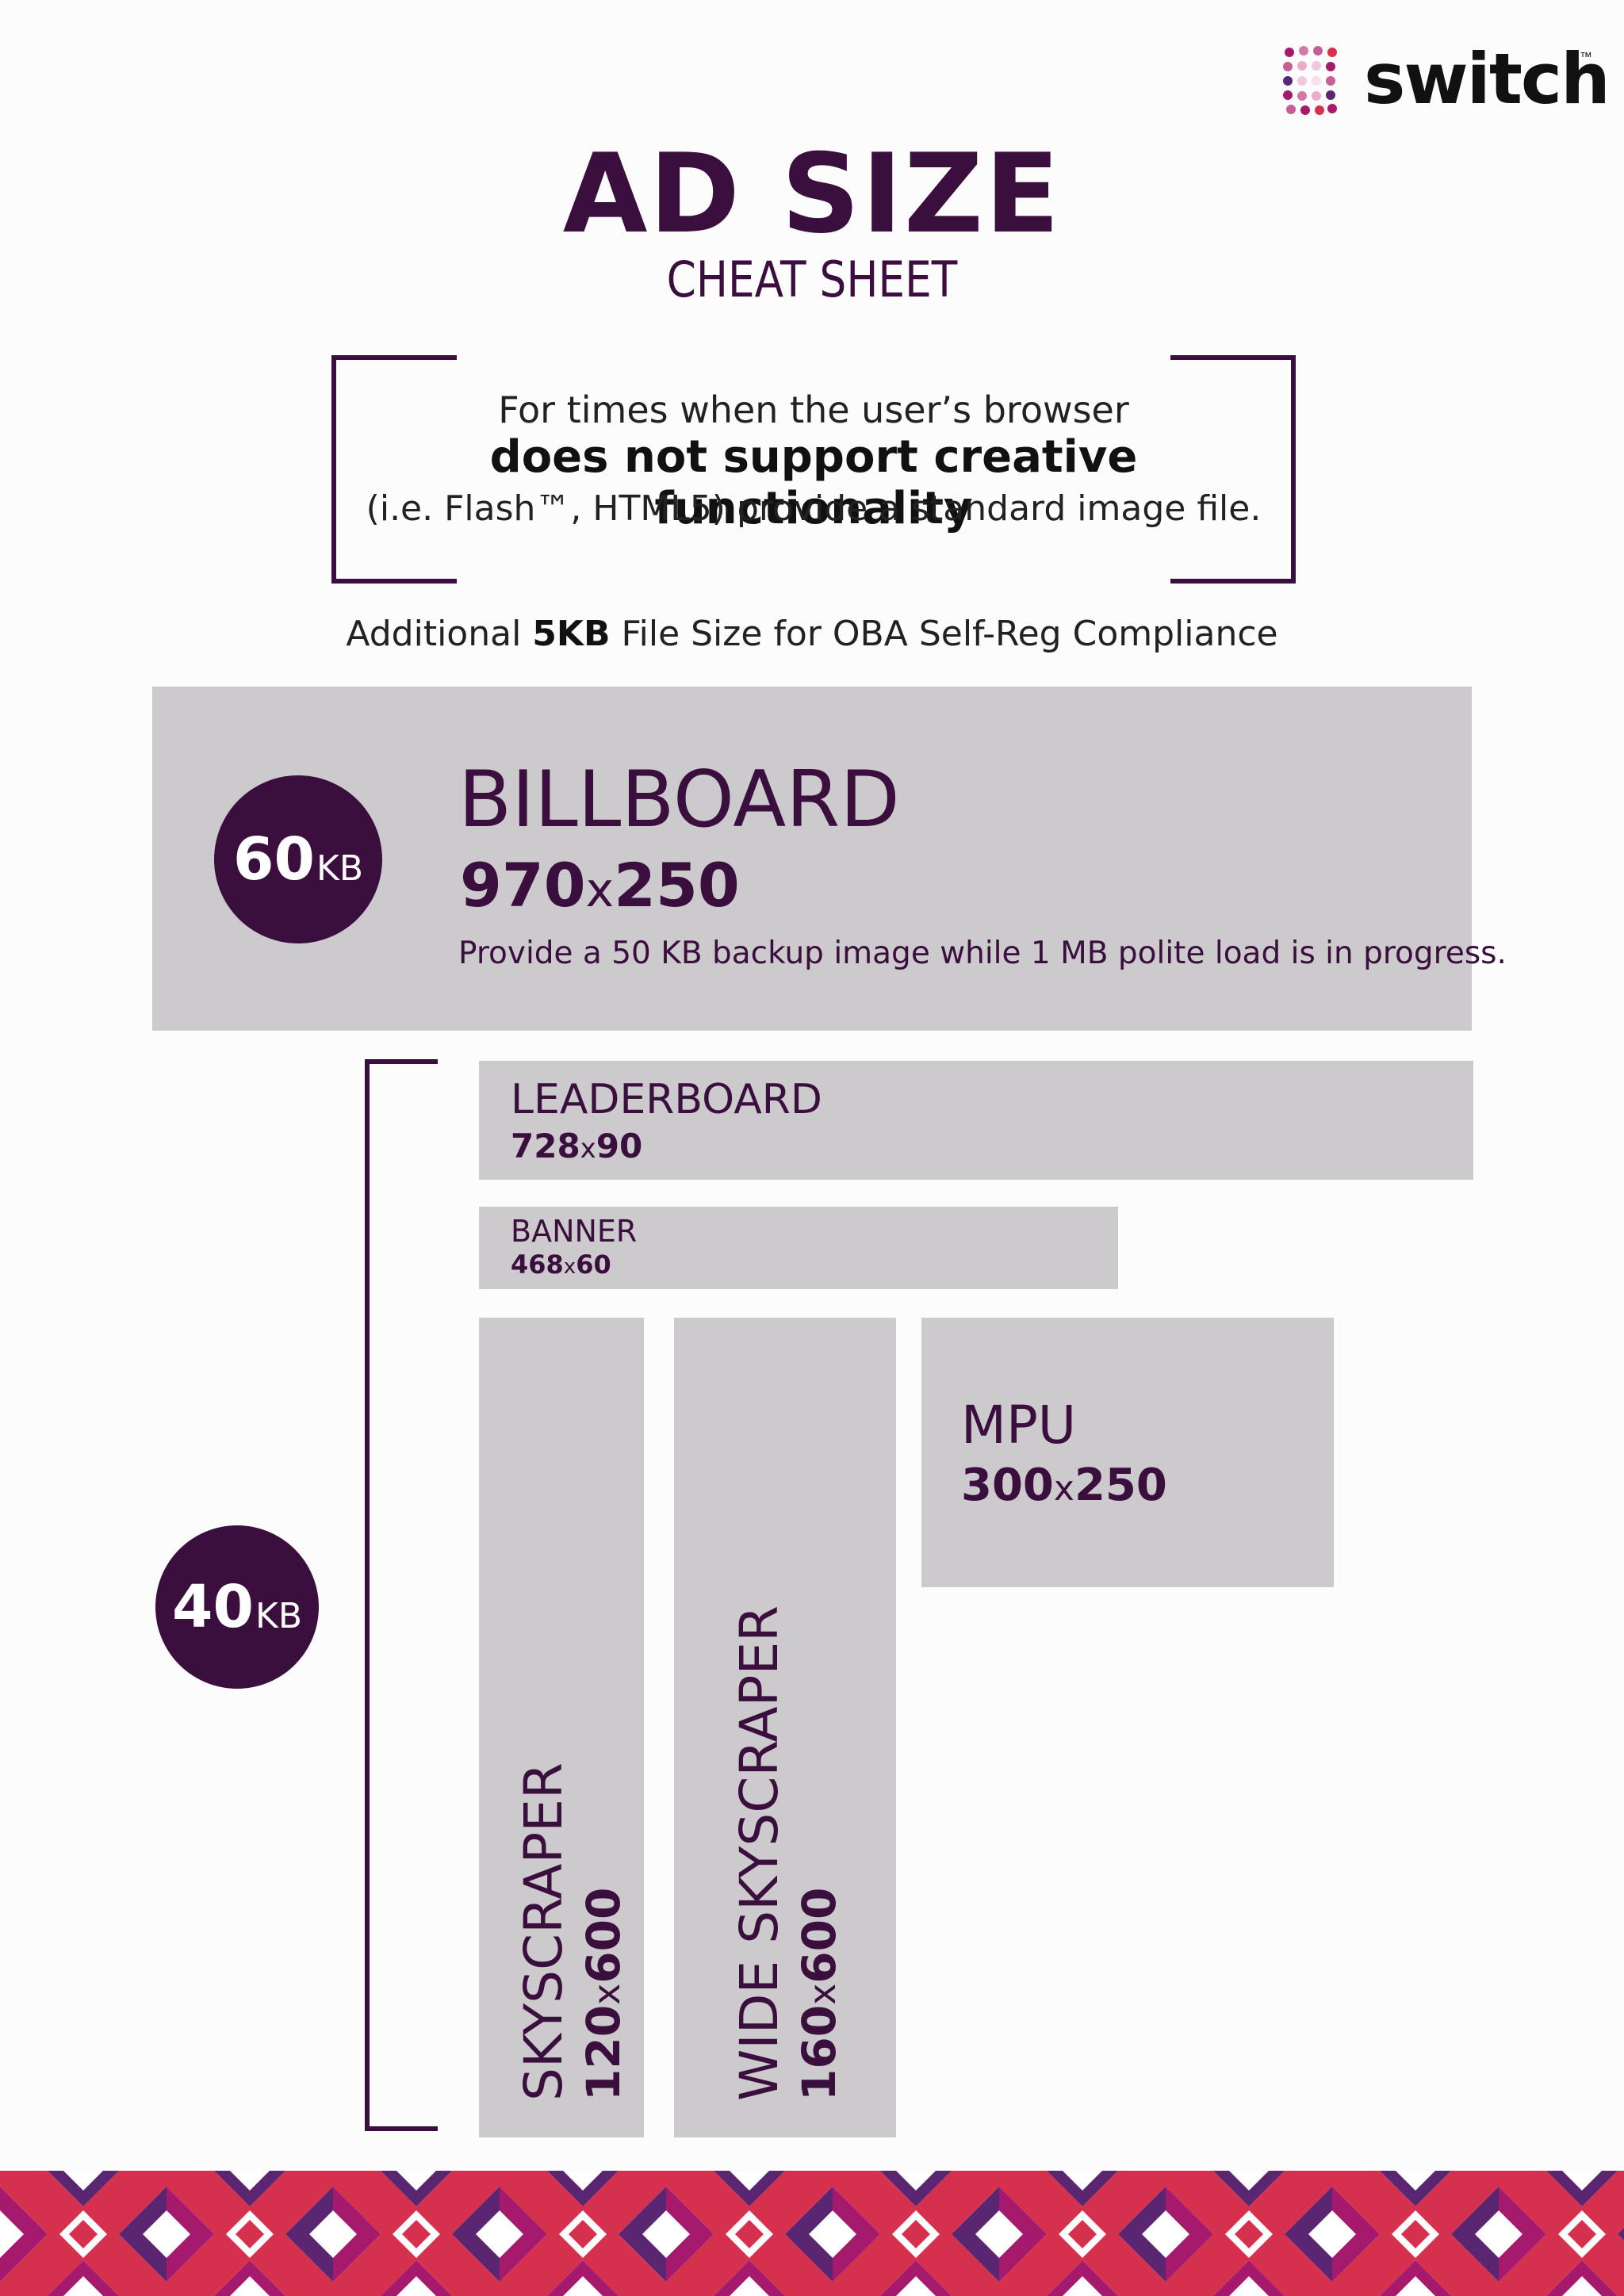 The width and height of the screenshot is (1624, 2296). Describe the element at coordinates (561, 1727) in the screenshot. I see `skyscraper-box` at that location.